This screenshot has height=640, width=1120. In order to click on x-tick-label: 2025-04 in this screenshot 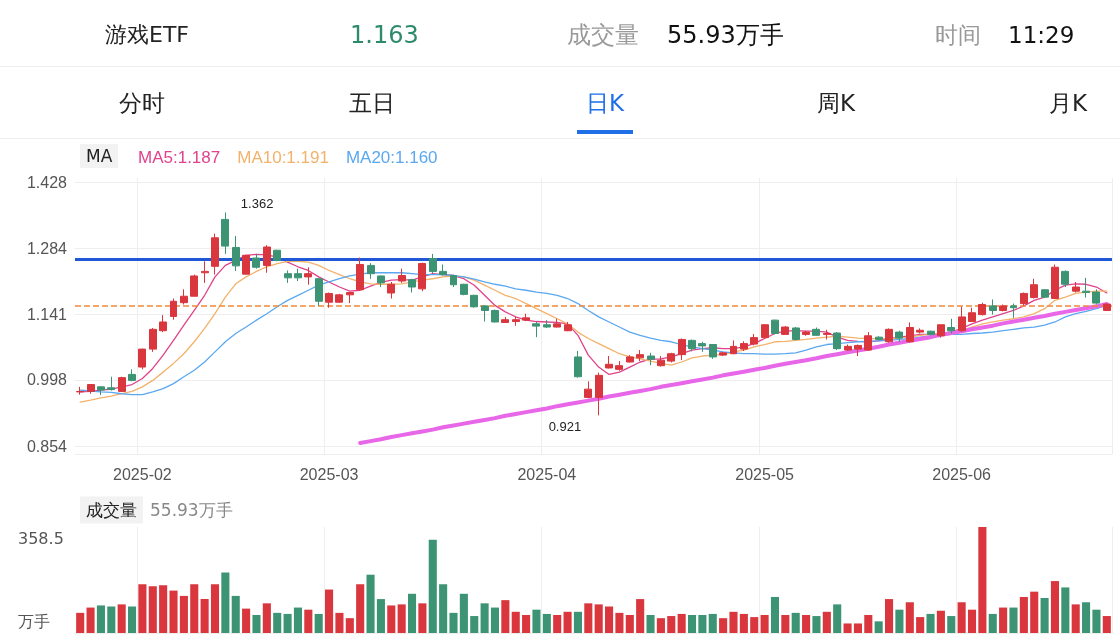, I will do `click(547, 474)`.